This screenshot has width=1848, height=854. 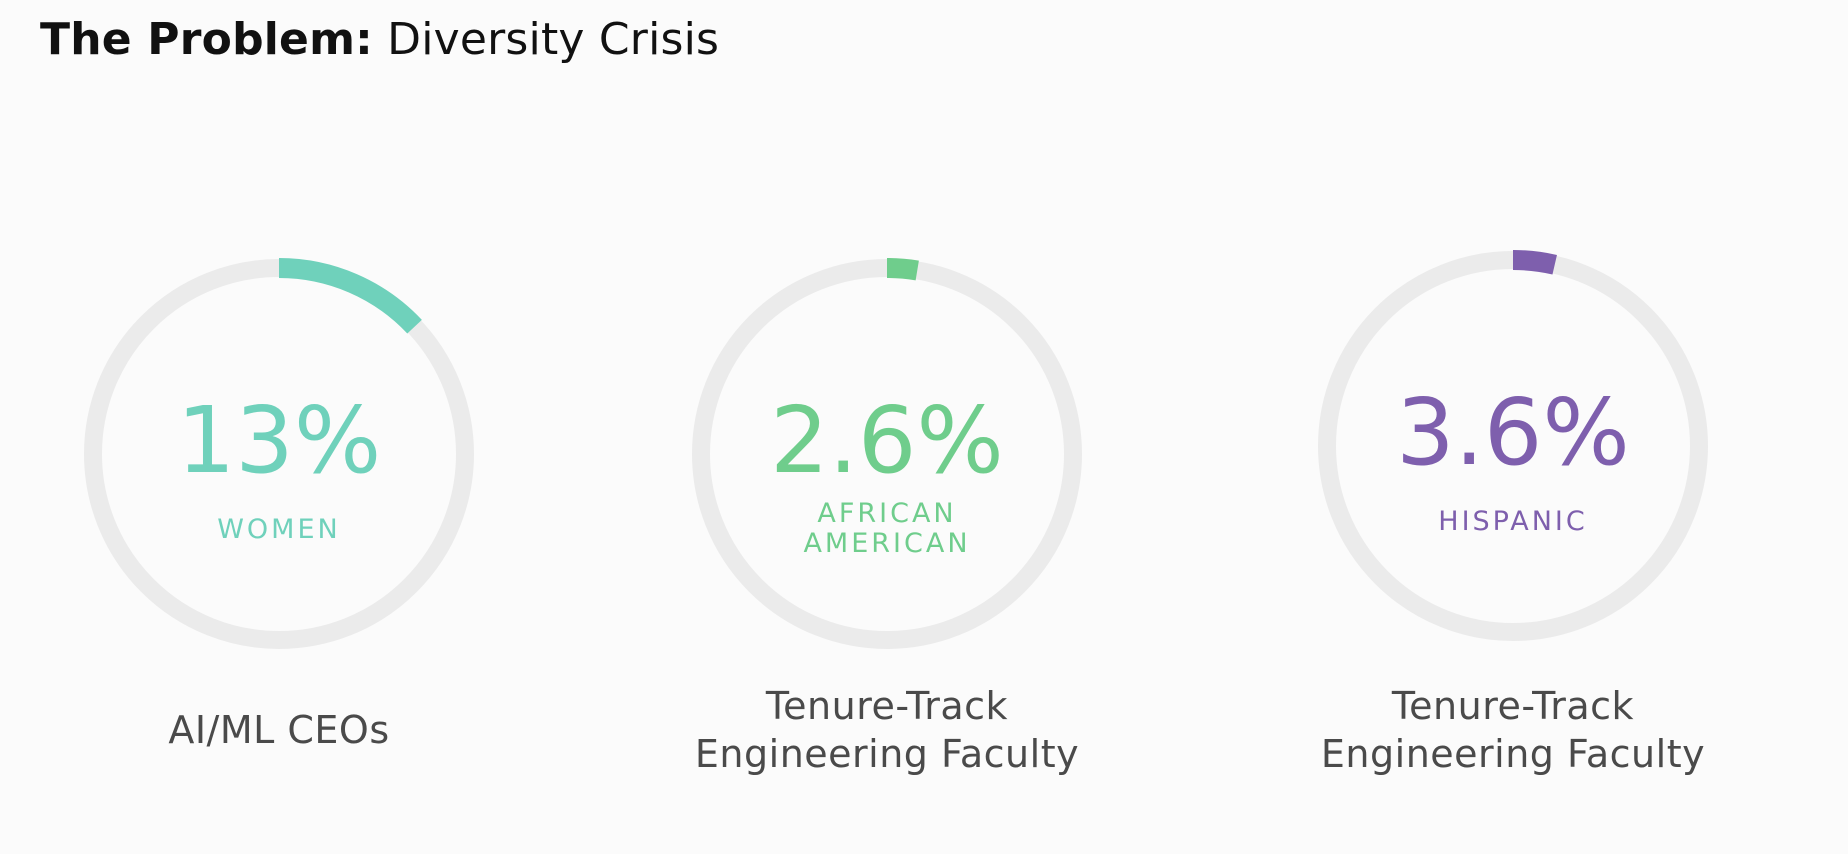 I want to click on donut-percent-label: 2.6%, so click(x=887, y=440).